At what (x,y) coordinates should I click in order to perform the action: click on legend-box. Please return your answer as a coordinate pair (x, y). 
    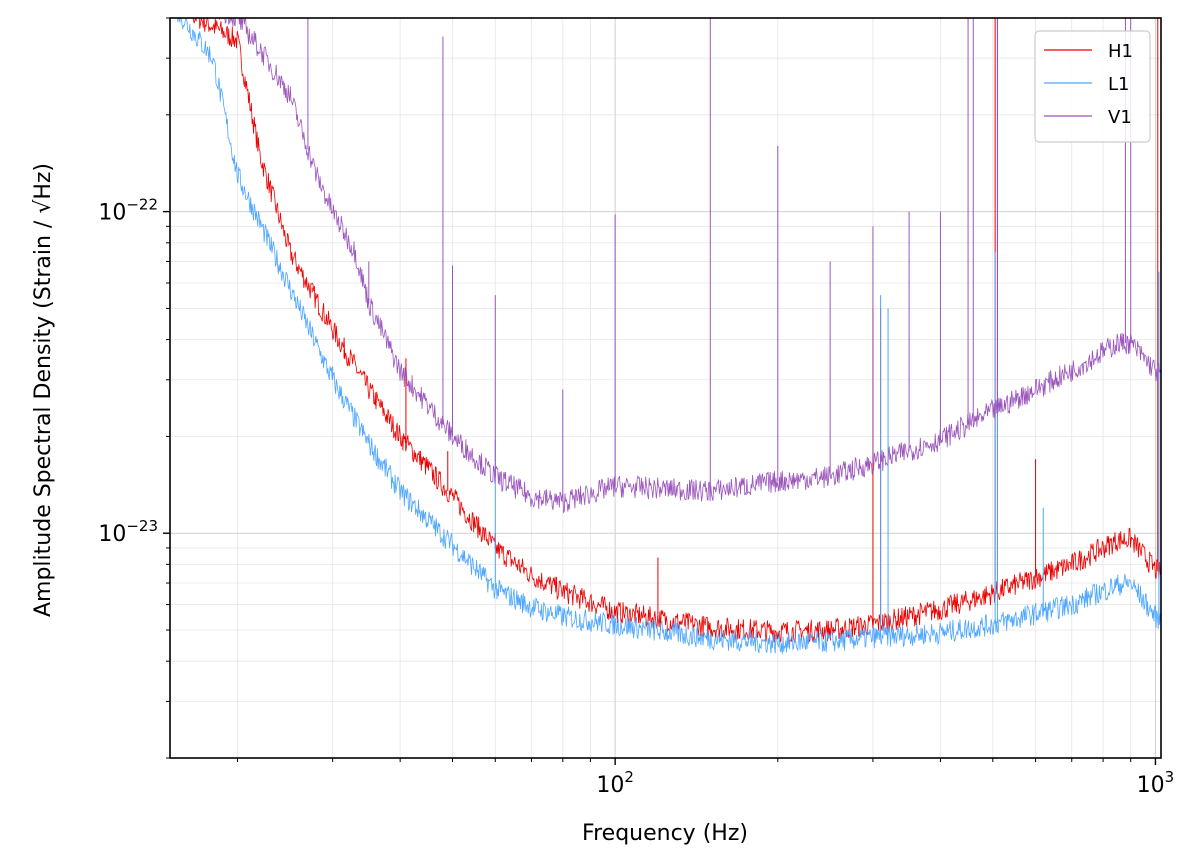
    Looking at the image, I should click on (1092, 86).